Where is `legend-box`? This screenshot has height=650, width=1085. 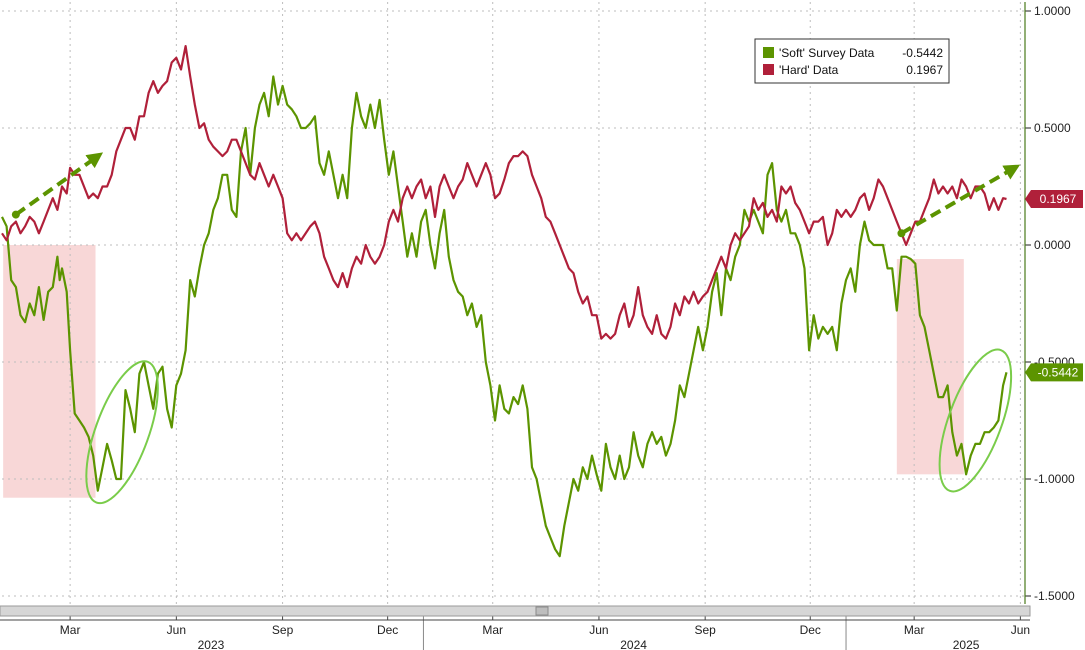 legend-box is located at coordinates (852, 61).